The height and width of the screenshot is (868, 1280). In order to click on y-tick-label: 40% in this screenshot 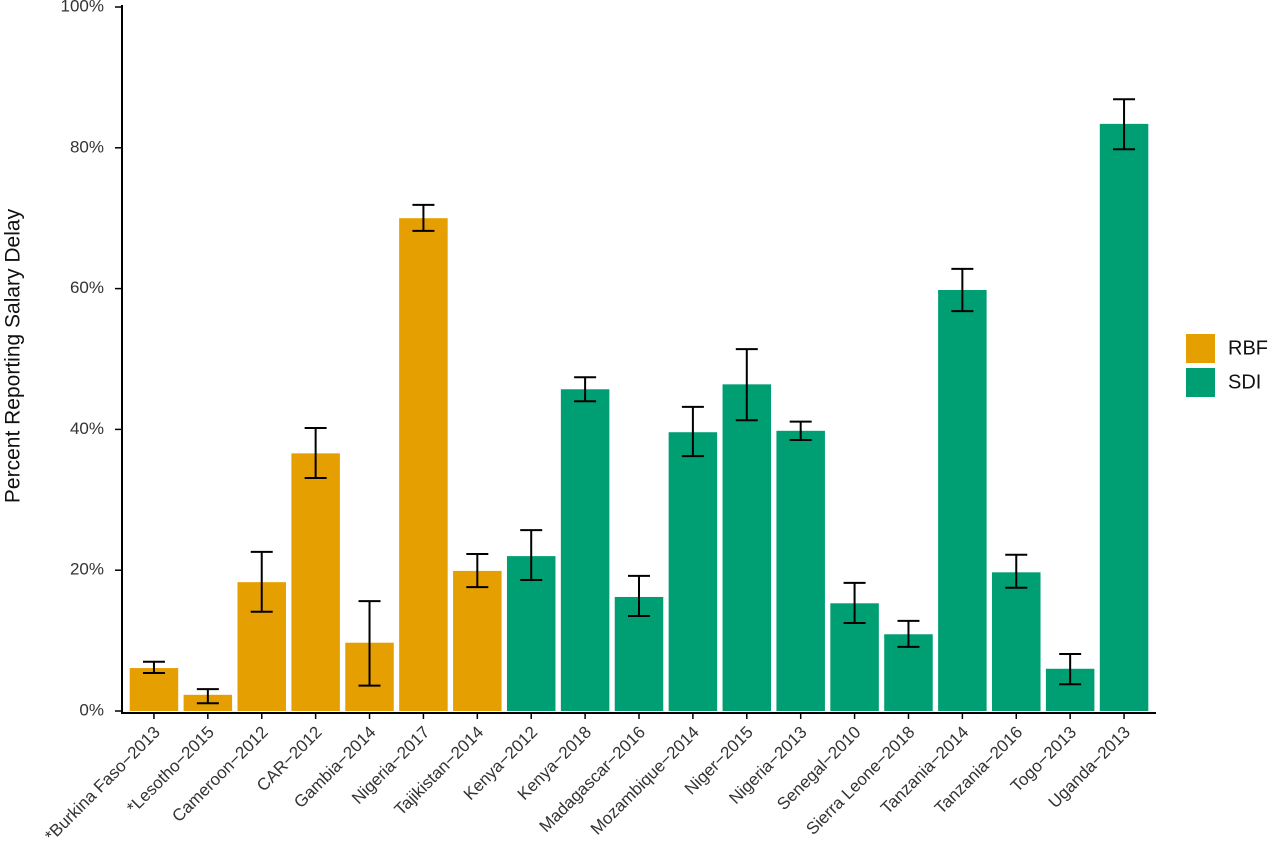, I will do `click(87, 428)`.